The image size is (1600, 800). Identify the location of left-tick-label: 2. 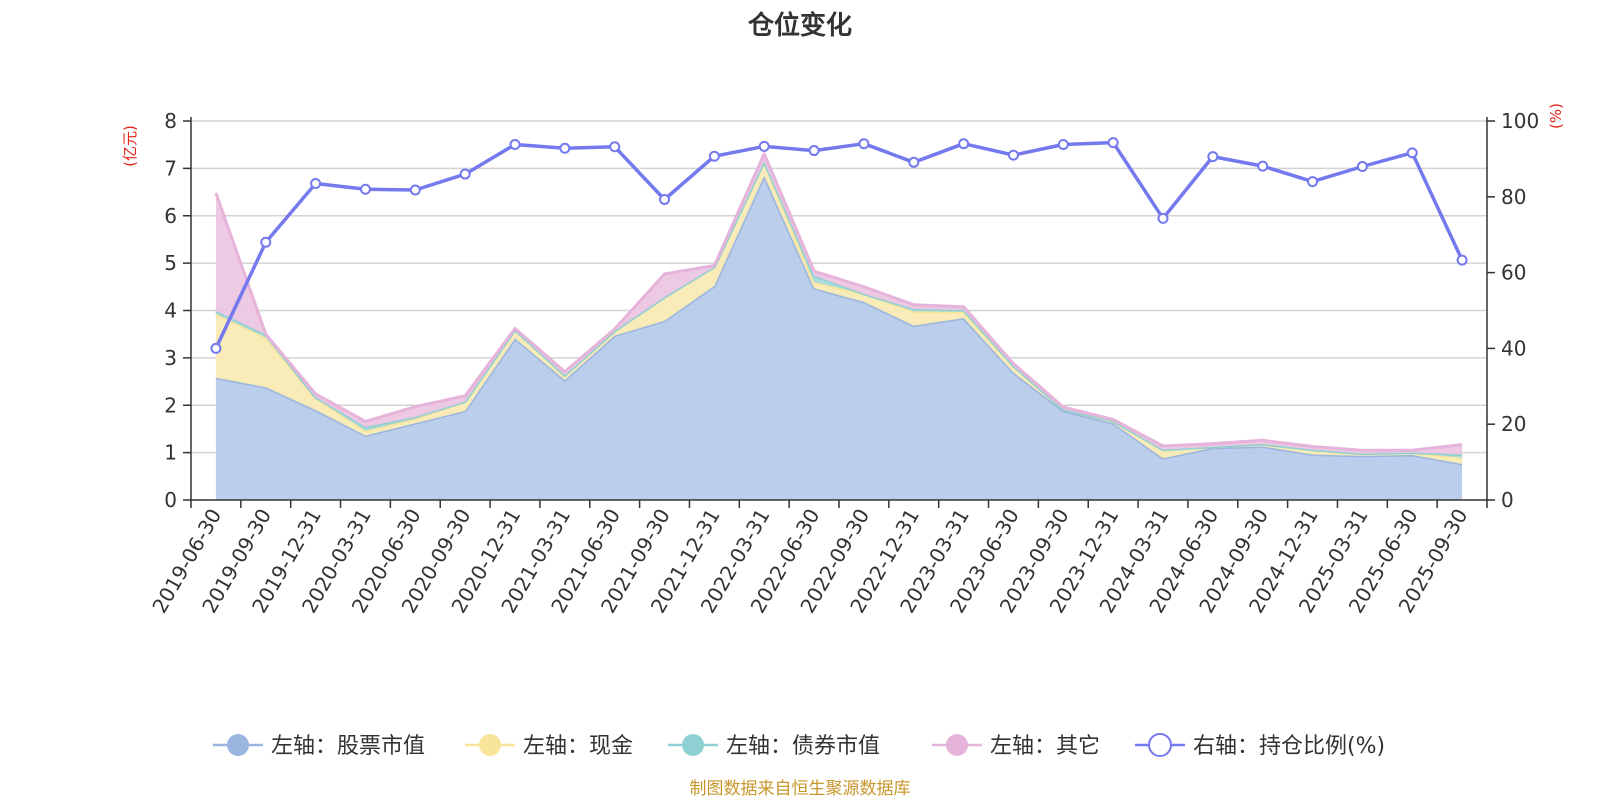
(170, 405).